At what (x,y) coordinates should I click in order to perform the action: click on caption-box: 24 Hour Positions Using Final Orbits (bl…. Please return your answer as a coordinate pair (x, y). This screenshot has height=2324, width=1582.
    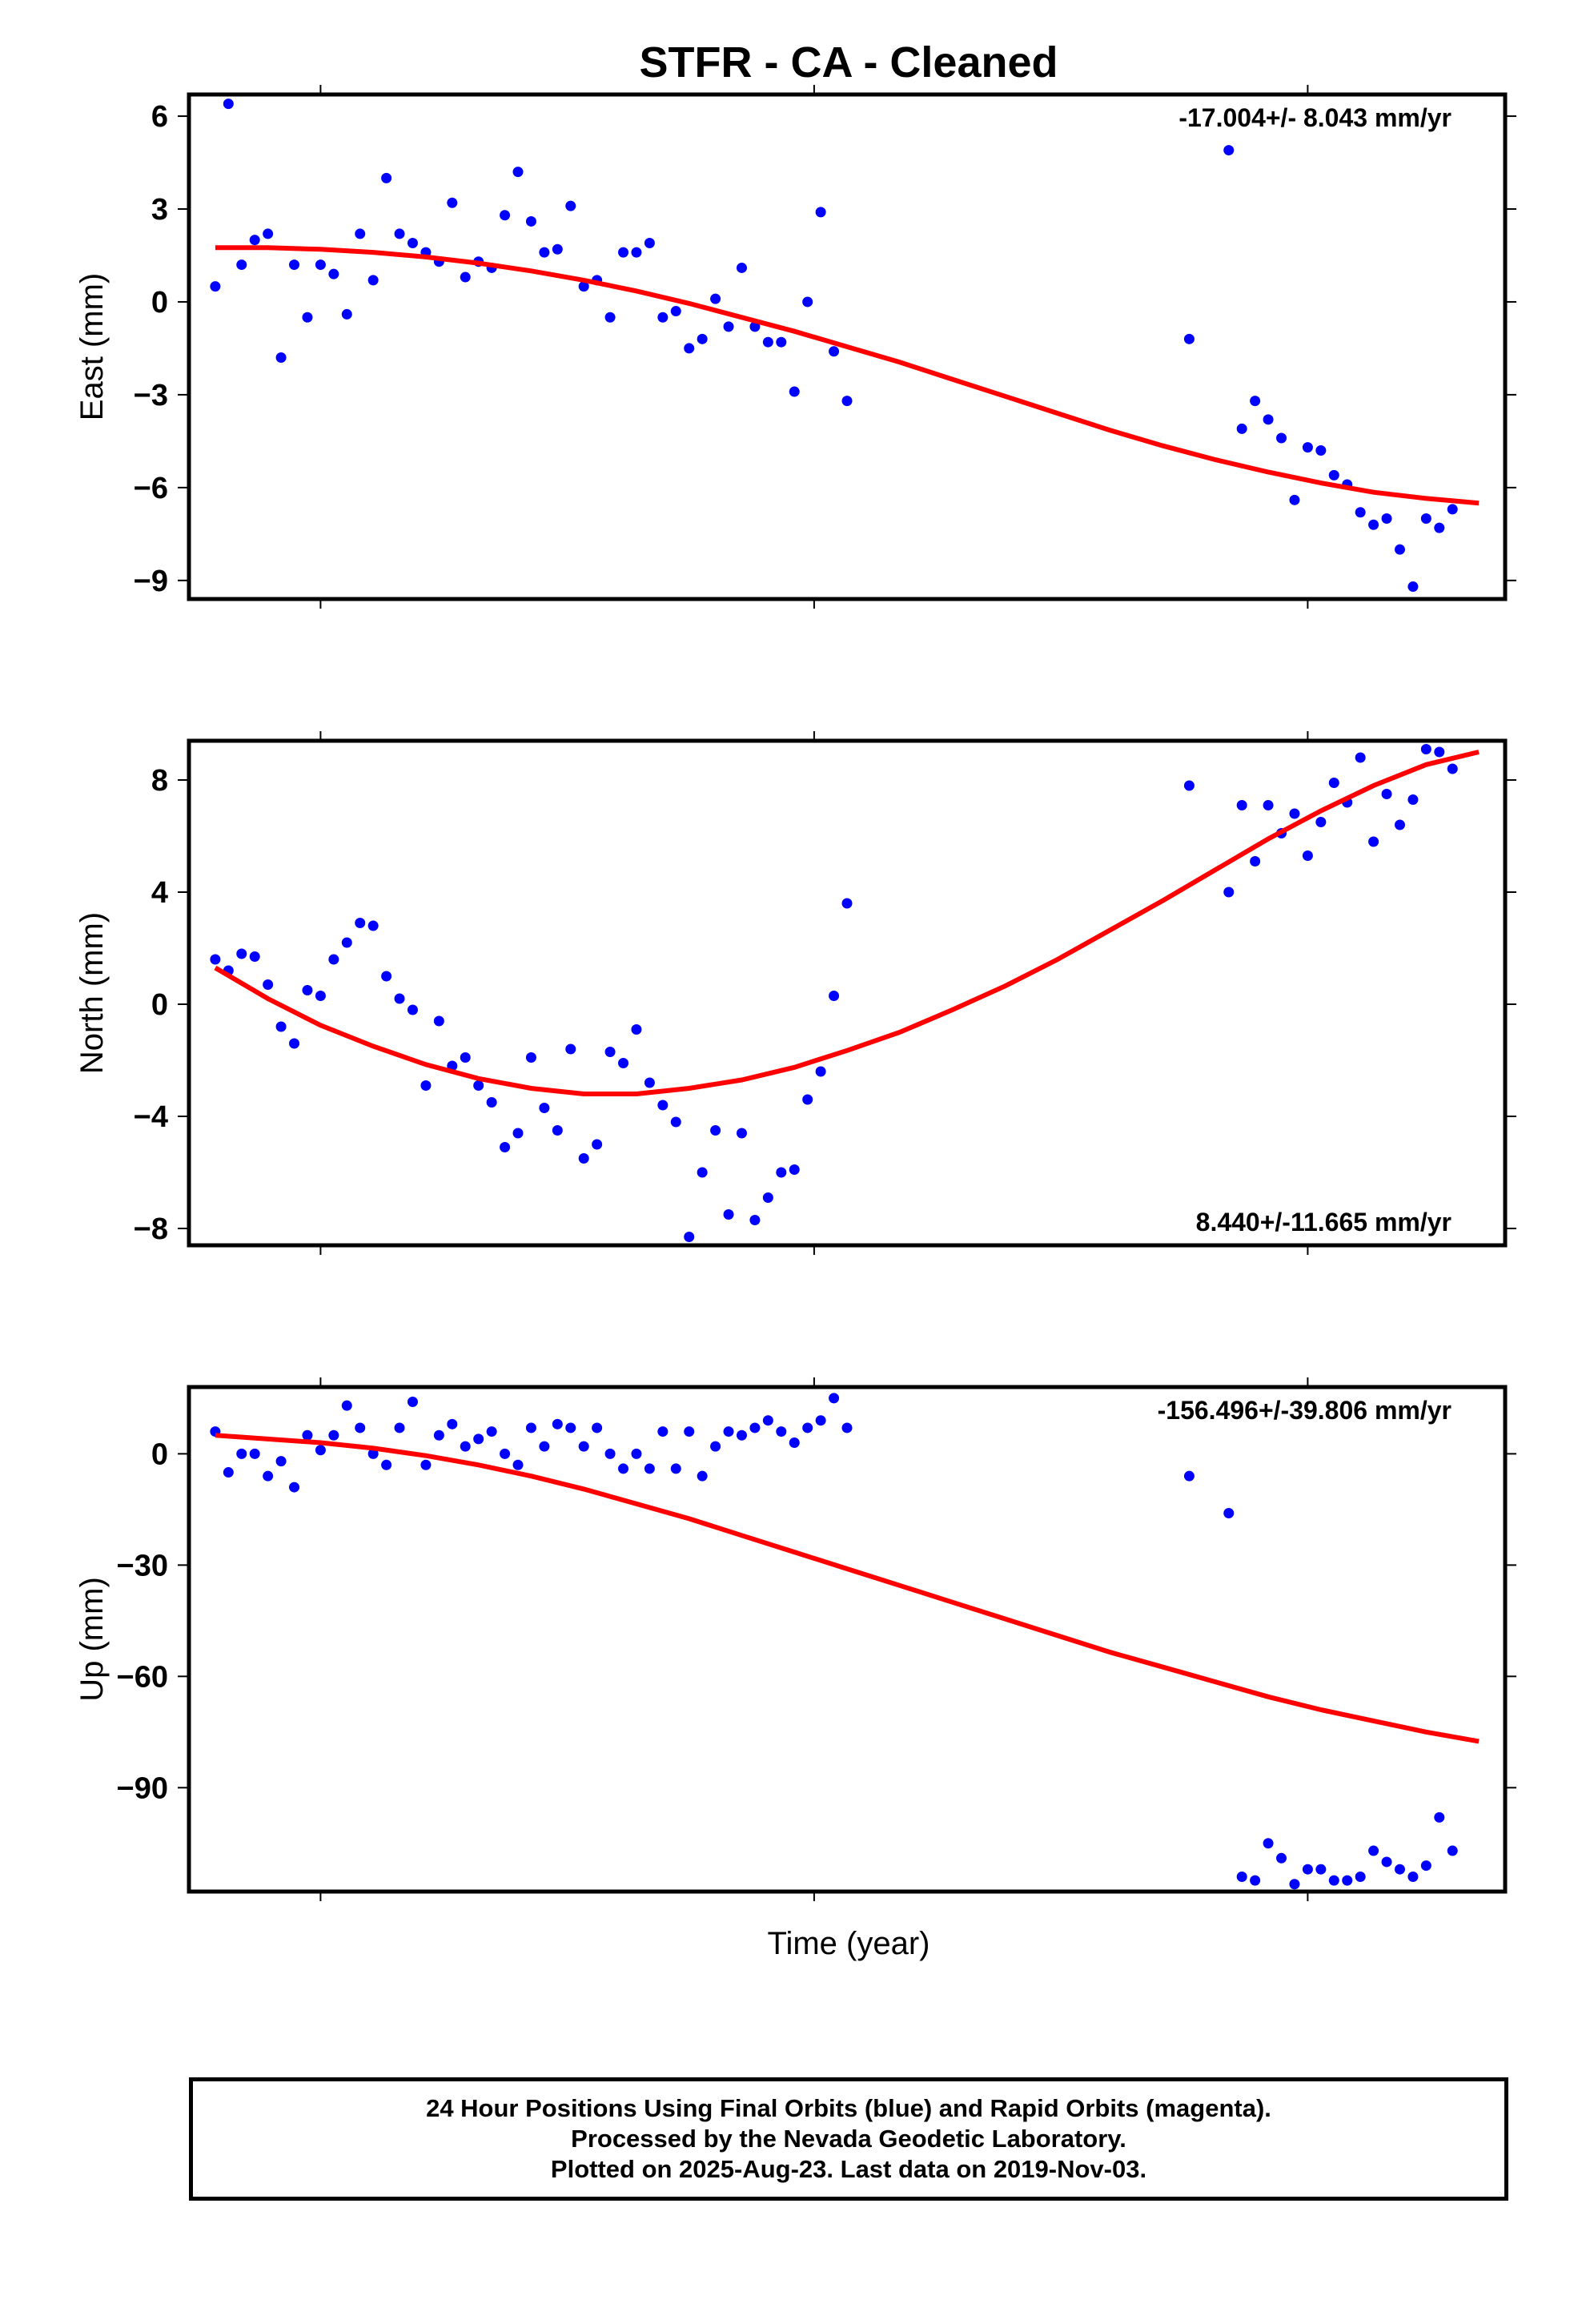
    Looking at the image, I should click on (848, 2139).